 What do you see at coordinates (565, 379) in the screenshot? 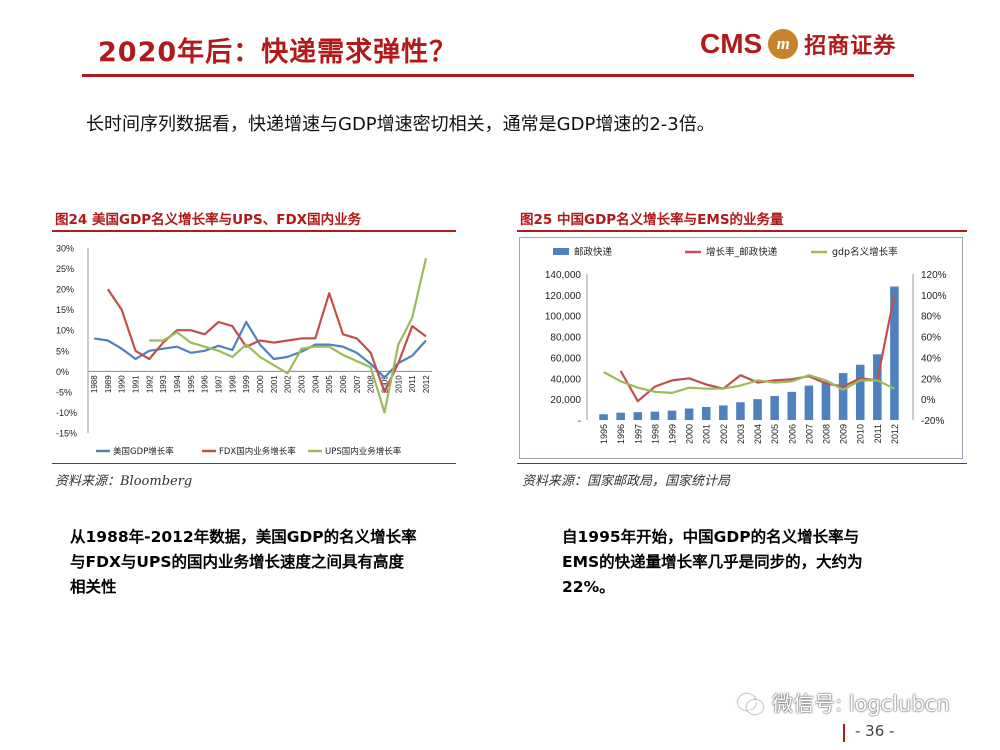
I see `y-left-tick-label: 40,000` at bounding box center [565, 379].